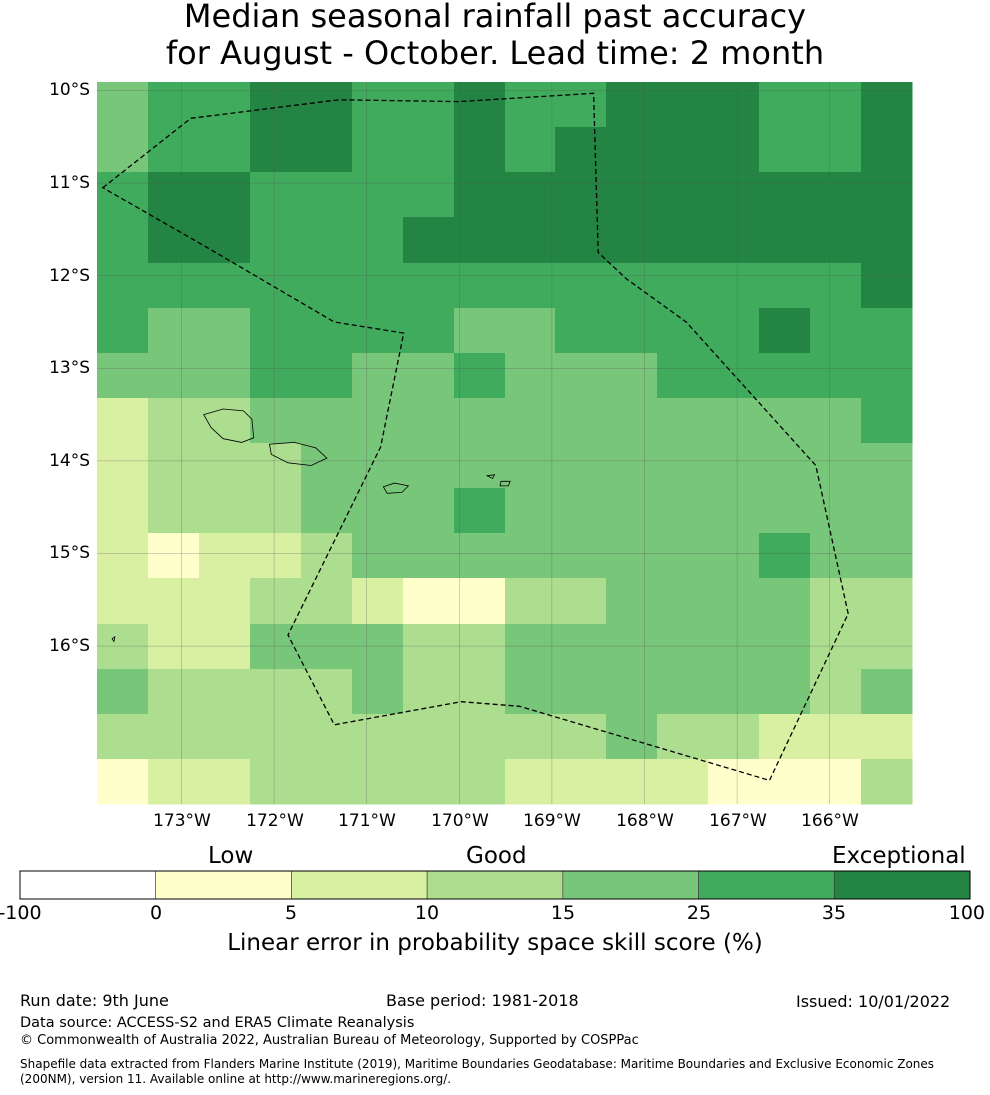 This screenshot has width=990, height=1095. Describe the element at coordinates (69, 90) in the screenshot. I see `lat-label-10S: 10°S` at that location.